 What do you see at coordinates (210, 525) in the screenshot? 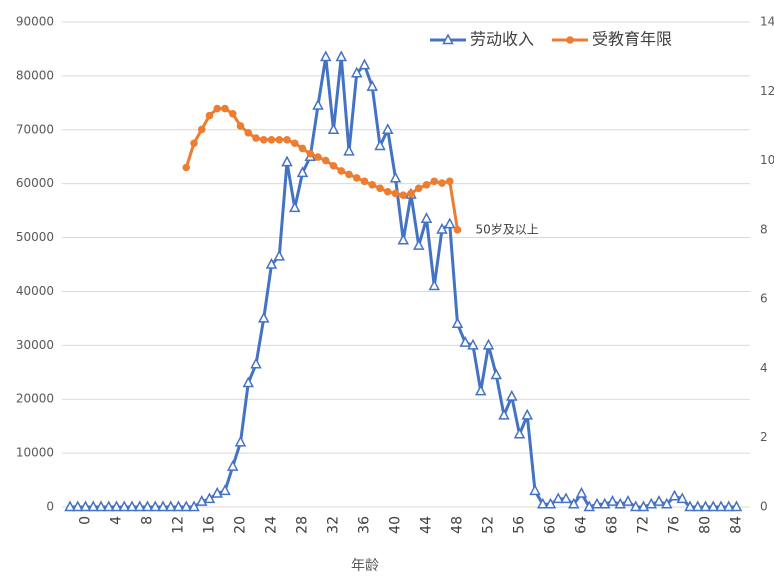
I see `x-tick-label: 16` at bounding box center [210, 525].